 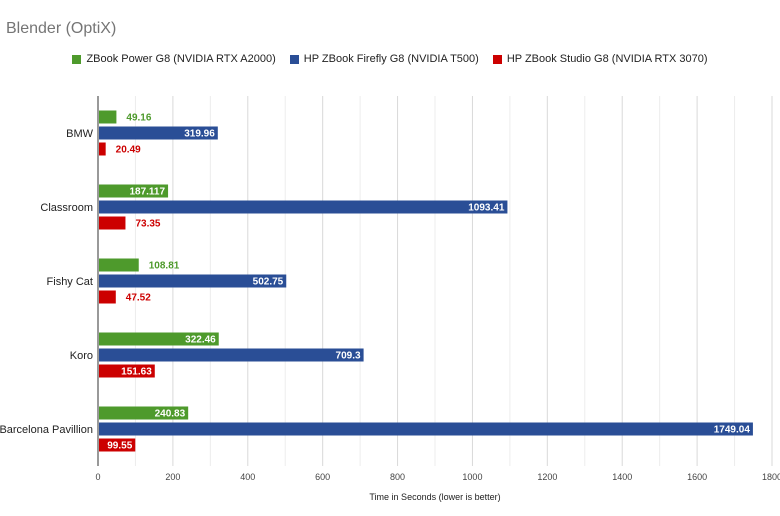 What do you see at coordinates (200, 340) in the screenshot?
I see `data-label: 322.46` at bounding box center [200, 340].